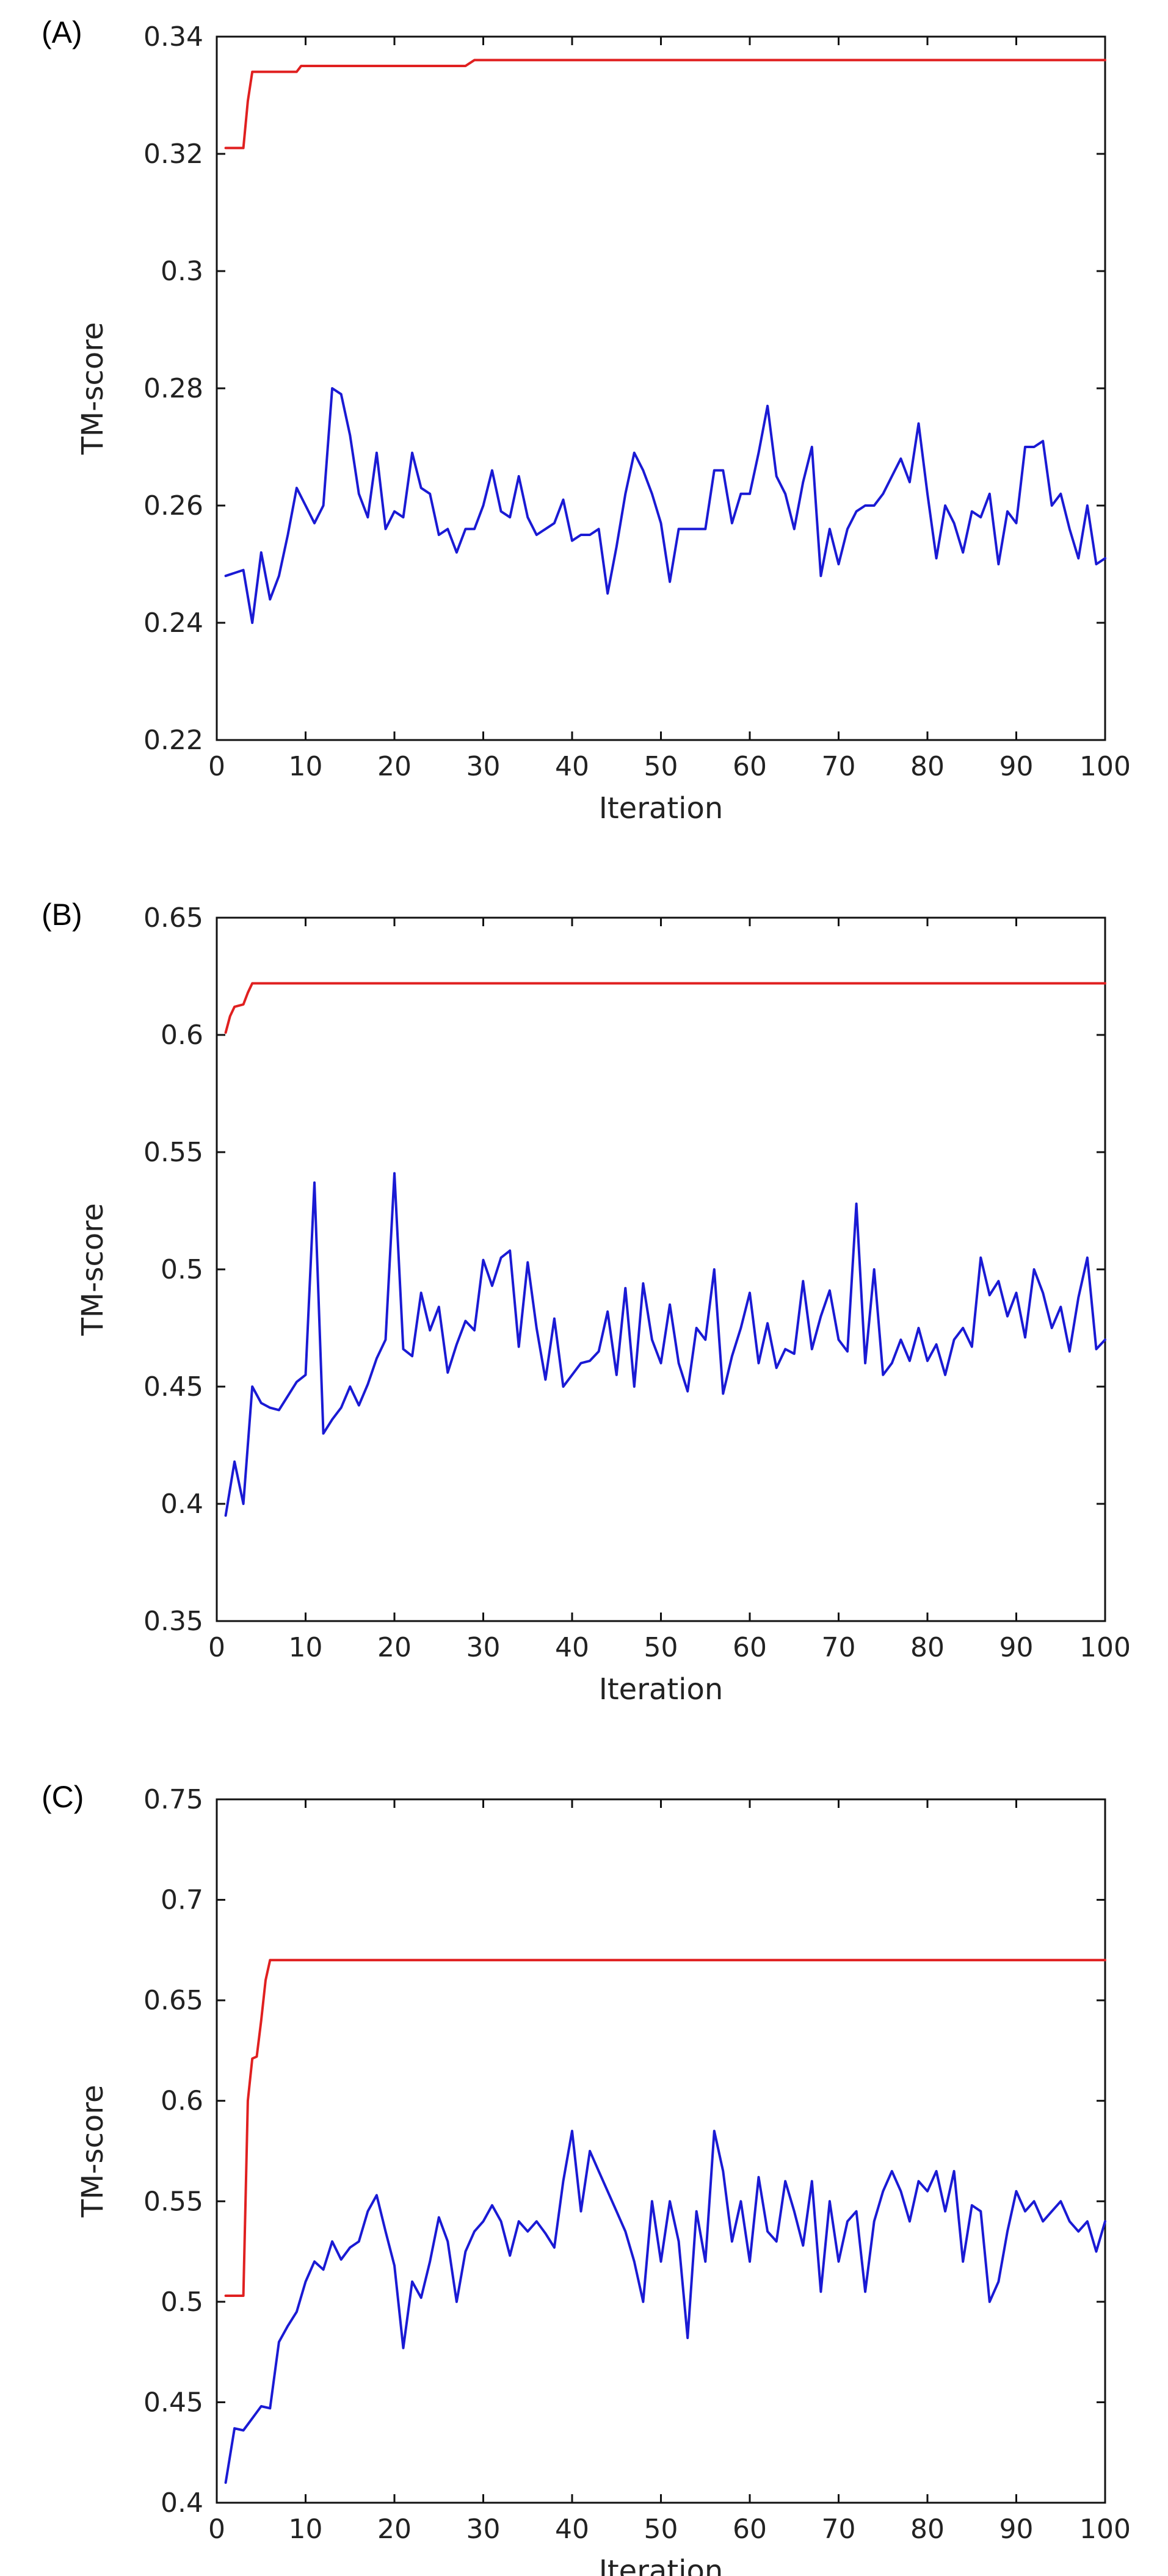 The height and width of the screenshot is (2576, 1168). Describe the element at coordinates (173, 1799) in the screenshot. I see `y-tick-label: 0.75` at that location.